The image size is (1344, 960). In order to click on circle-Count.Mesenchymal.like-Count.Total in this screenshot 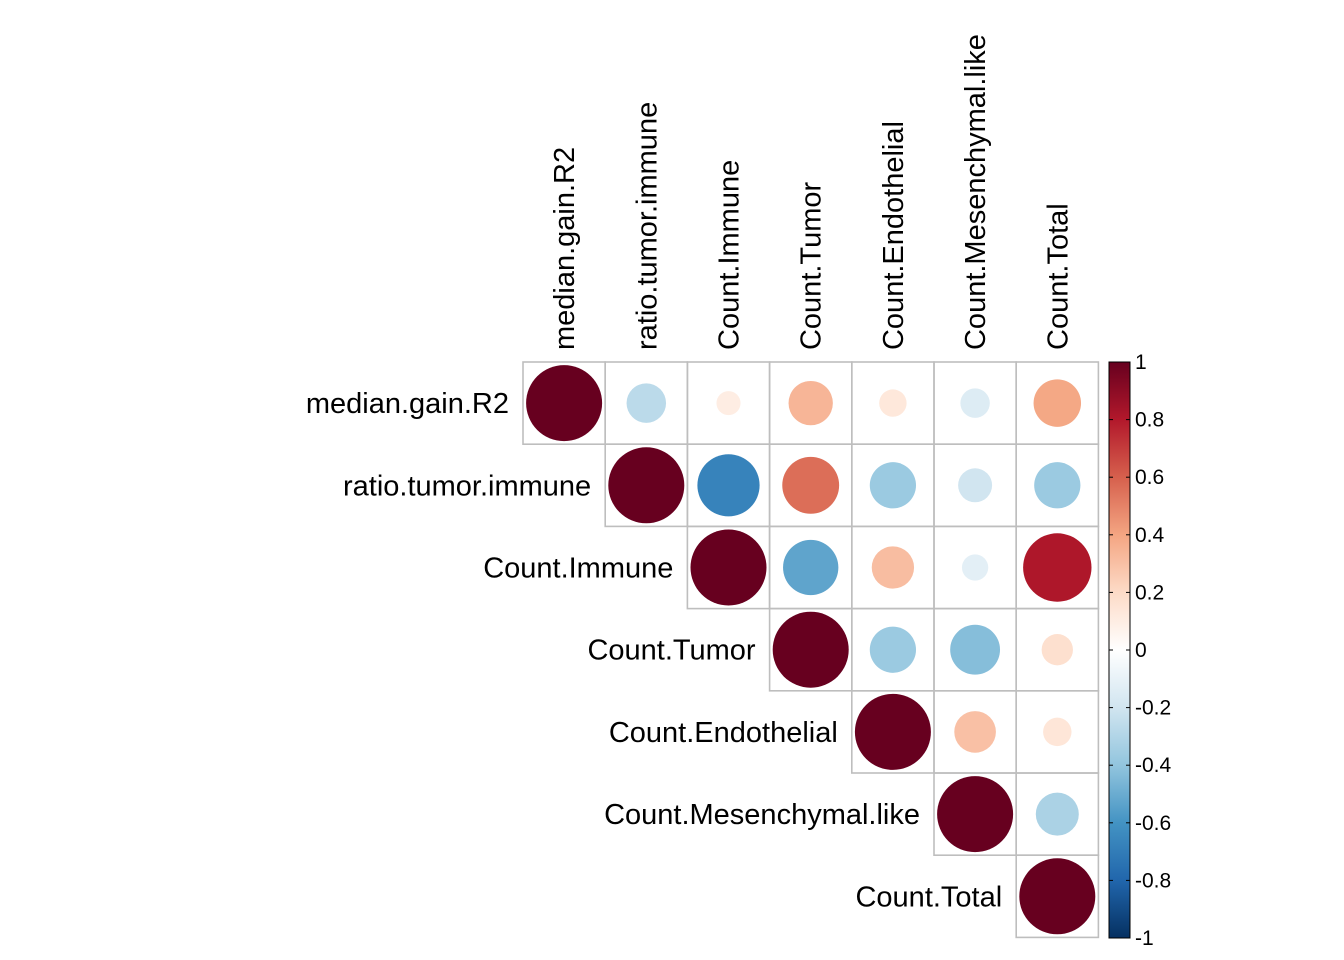, I will do `click(1057, 814)`.